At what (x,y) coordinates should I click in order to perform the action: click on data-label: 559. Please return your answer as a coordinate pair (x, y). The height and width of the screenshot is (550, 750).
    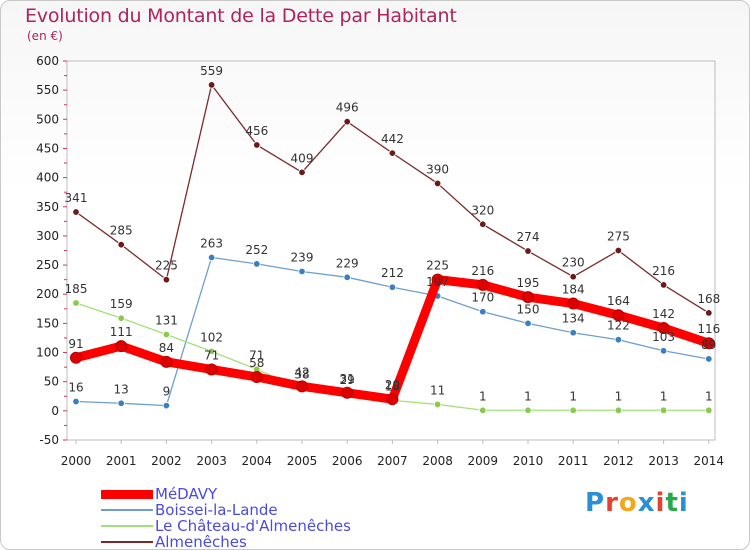
    Looking at the image, I should click on (211, 71).